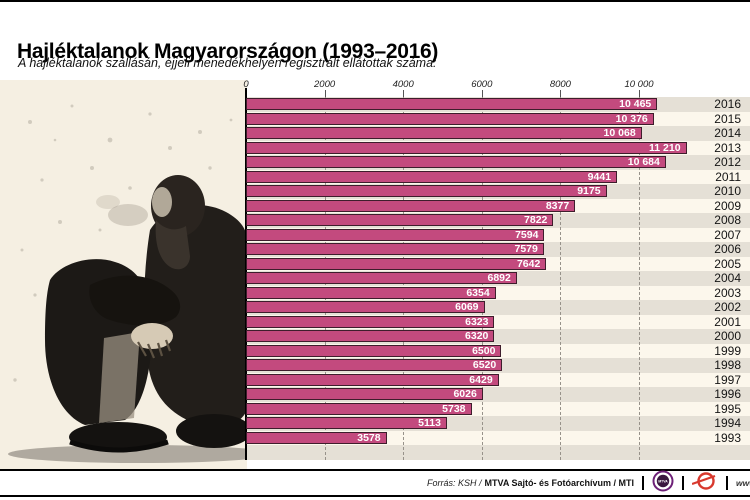  I want to click on bar-value-label: 6429, so click(481, 379).